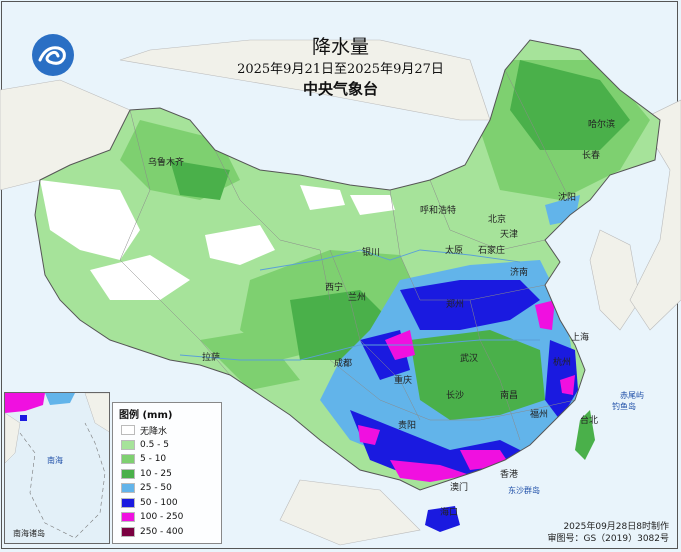 Image resolution: width=681 pixels, height=552 pixels. What do you see at coordinates (154, 431) in the screenshot?
I see `legend-label: 无降水` at bounding box center [154, 431].